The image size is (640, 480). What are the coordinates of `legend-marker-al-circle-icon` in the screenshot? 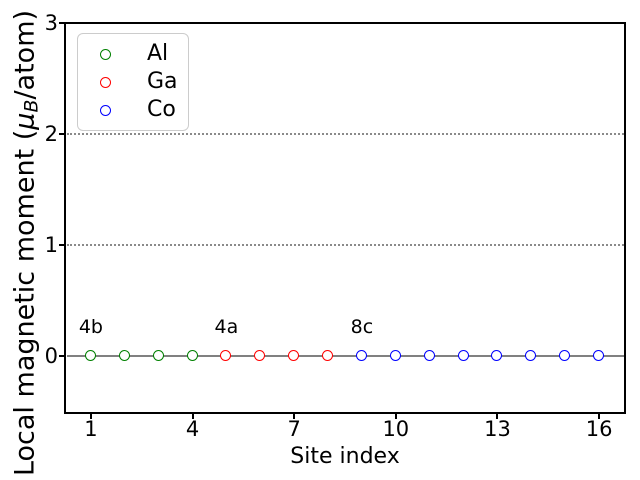 It's located at (105, 54).